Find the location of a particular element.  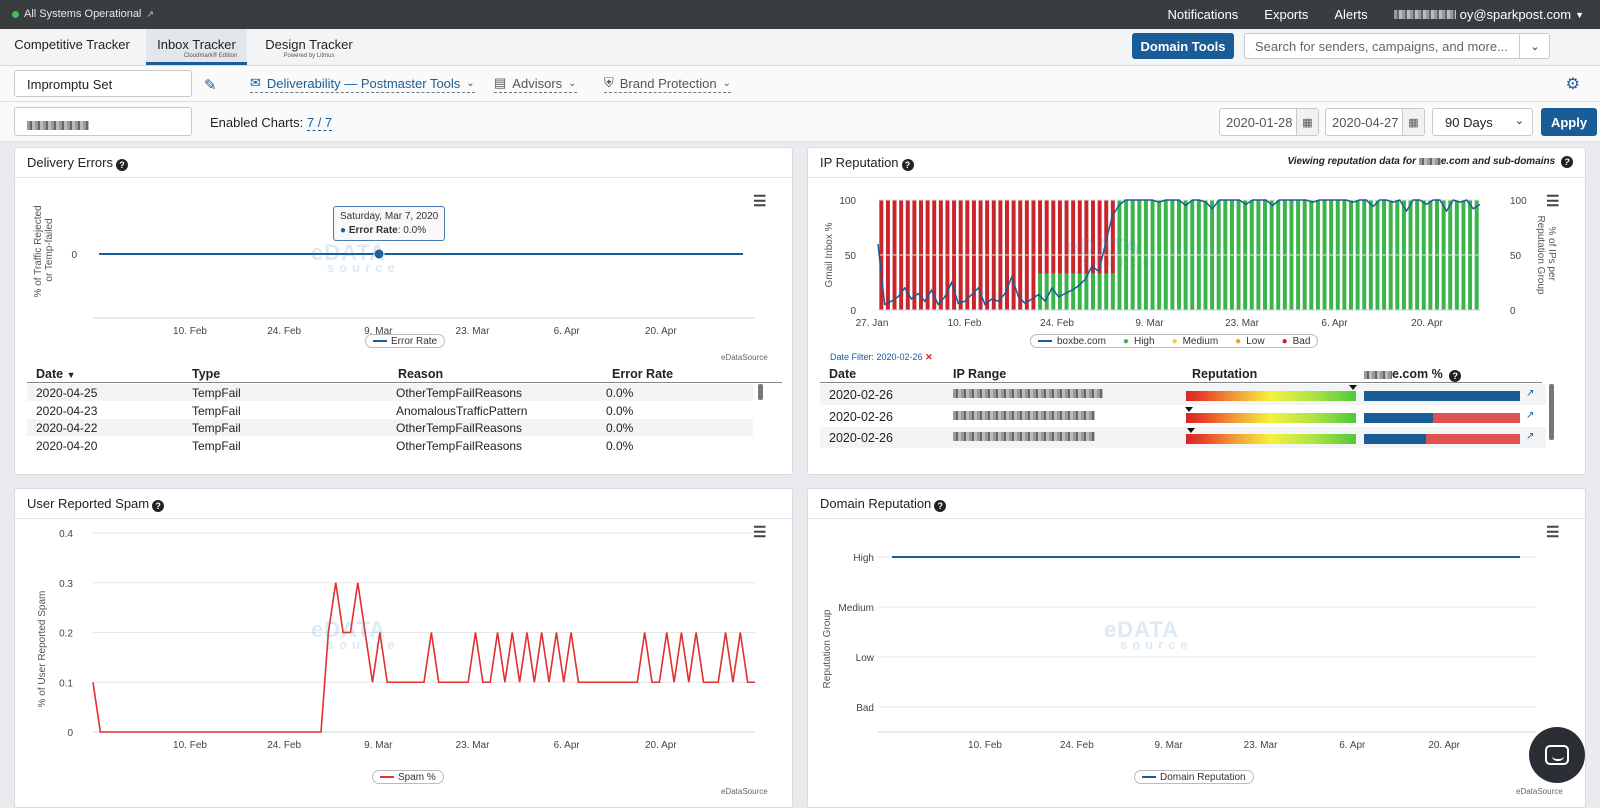

chart-legend: Spam % is located at coordinates (408, 777).